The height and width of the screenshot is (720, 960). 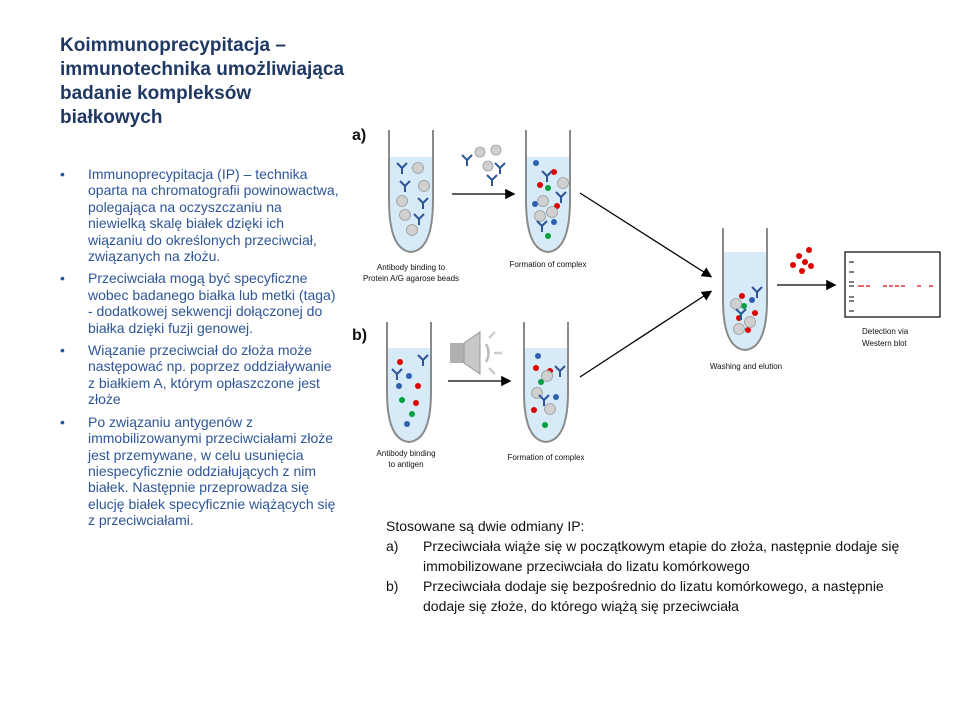 I want to click on caption-a2: Formation of complex, so click(x=548, y=264).